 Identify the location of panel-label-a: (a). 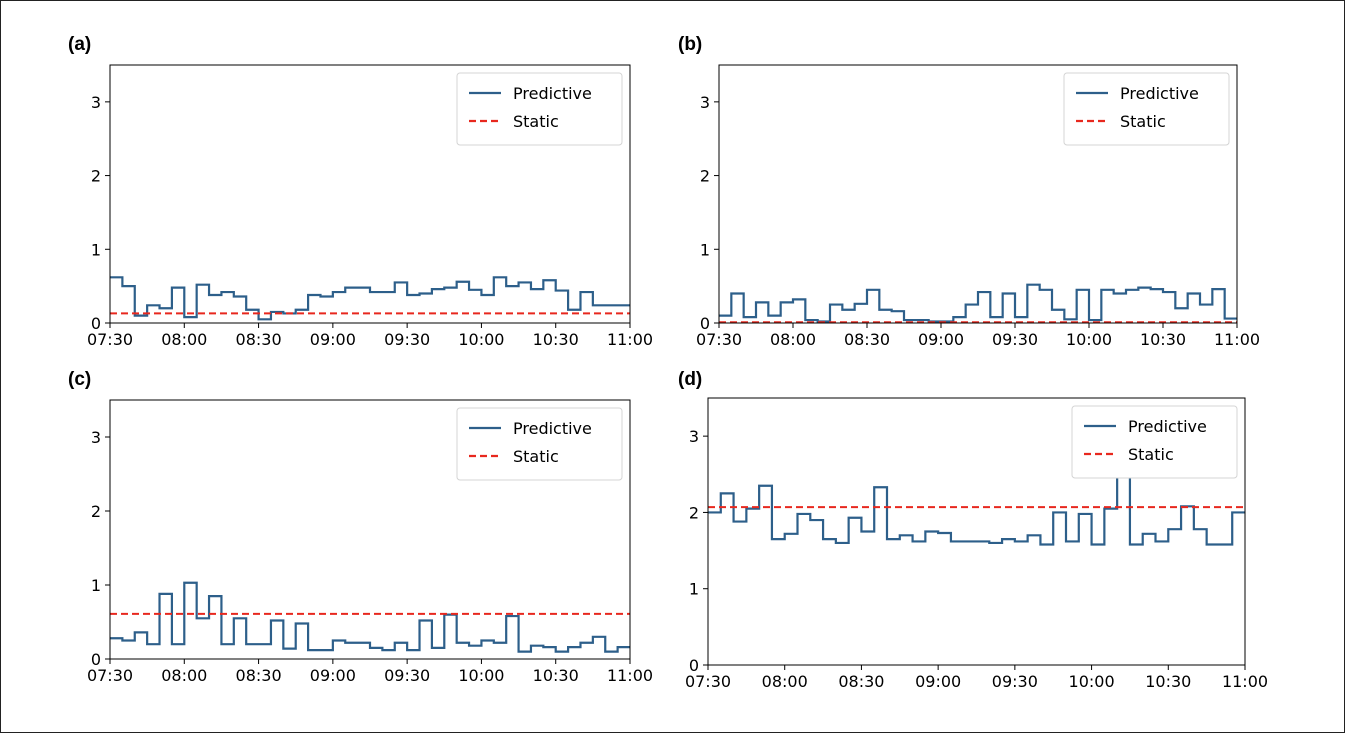
(80, 44).